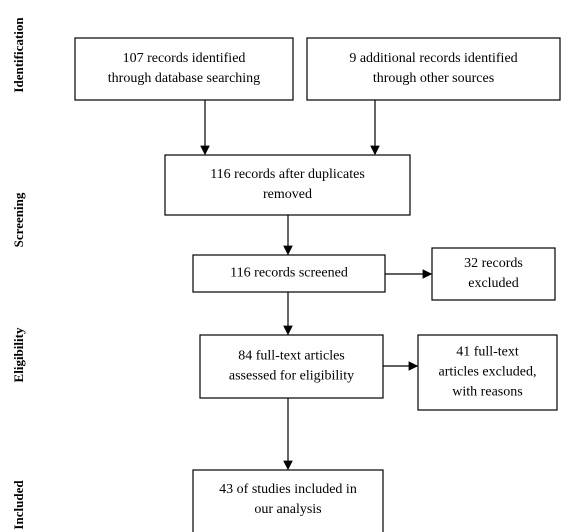  I want to click on box-text: excluded, so click(493, 283).